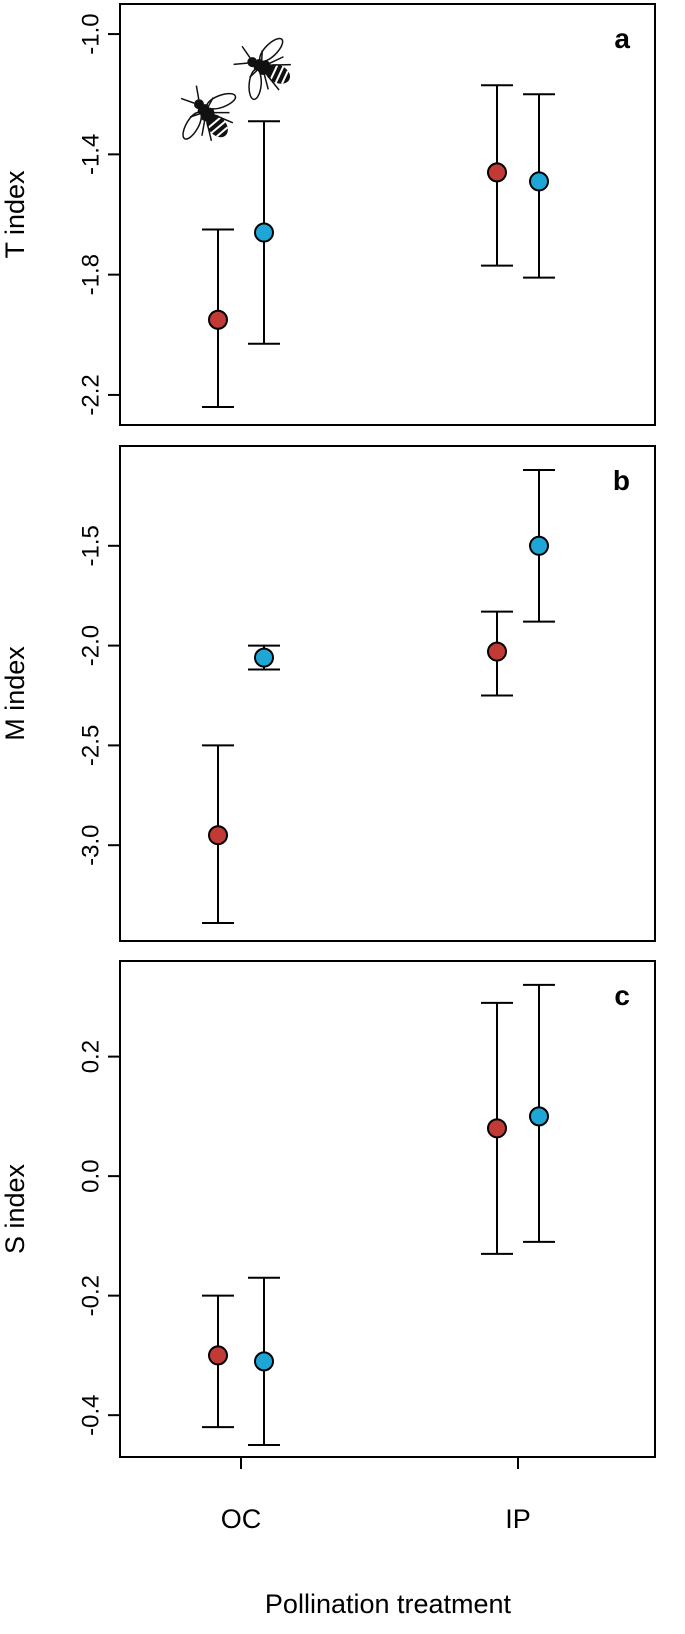 The width and height of the screenshot is (685, 1634). What do you see at coordinates (241, 1519) in the screenshot?
I see `x-tick-label: OC` at bounding box center [241, 1519].